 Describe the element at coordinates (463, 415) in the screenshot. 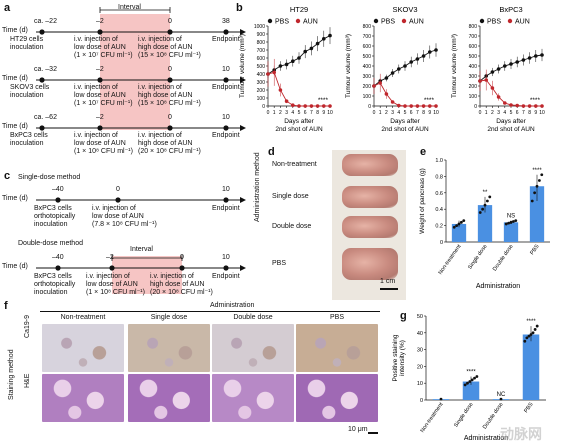

I see `x-tick-label: Single dose` at that location.